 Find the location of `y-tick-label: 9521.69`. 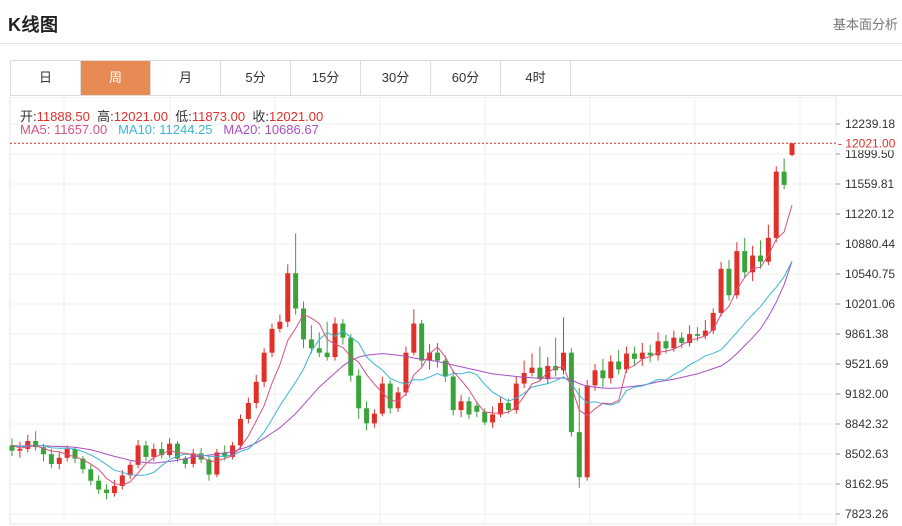

y-tick-label: 9521.69 is located at coordinates (867, 364).